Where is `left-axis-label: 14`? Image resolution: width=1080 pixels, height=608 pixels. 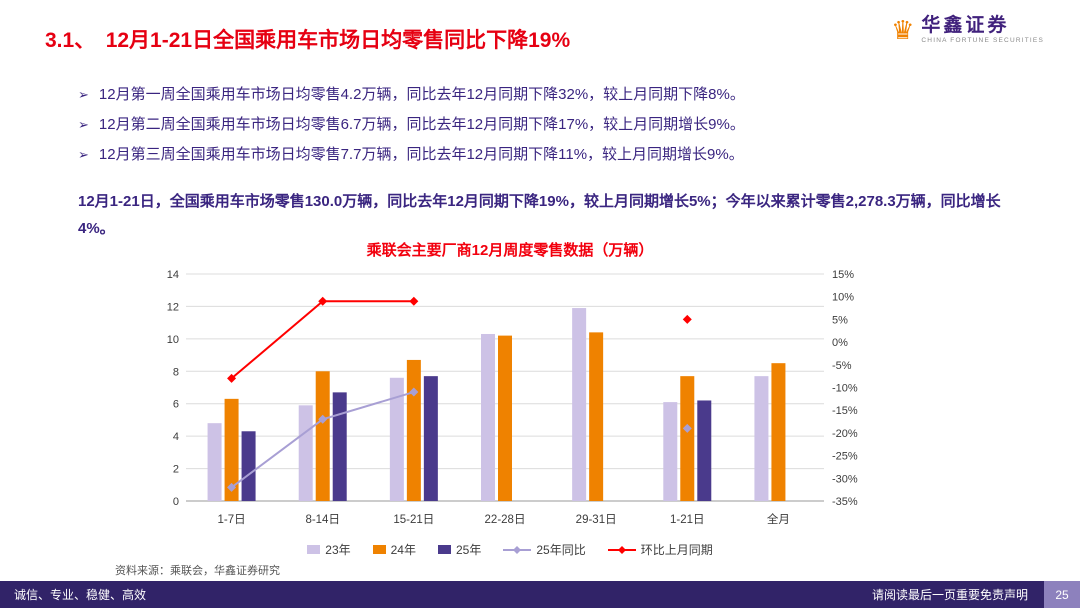
left-axis-label: 14 is located at coordinates (173, 275).